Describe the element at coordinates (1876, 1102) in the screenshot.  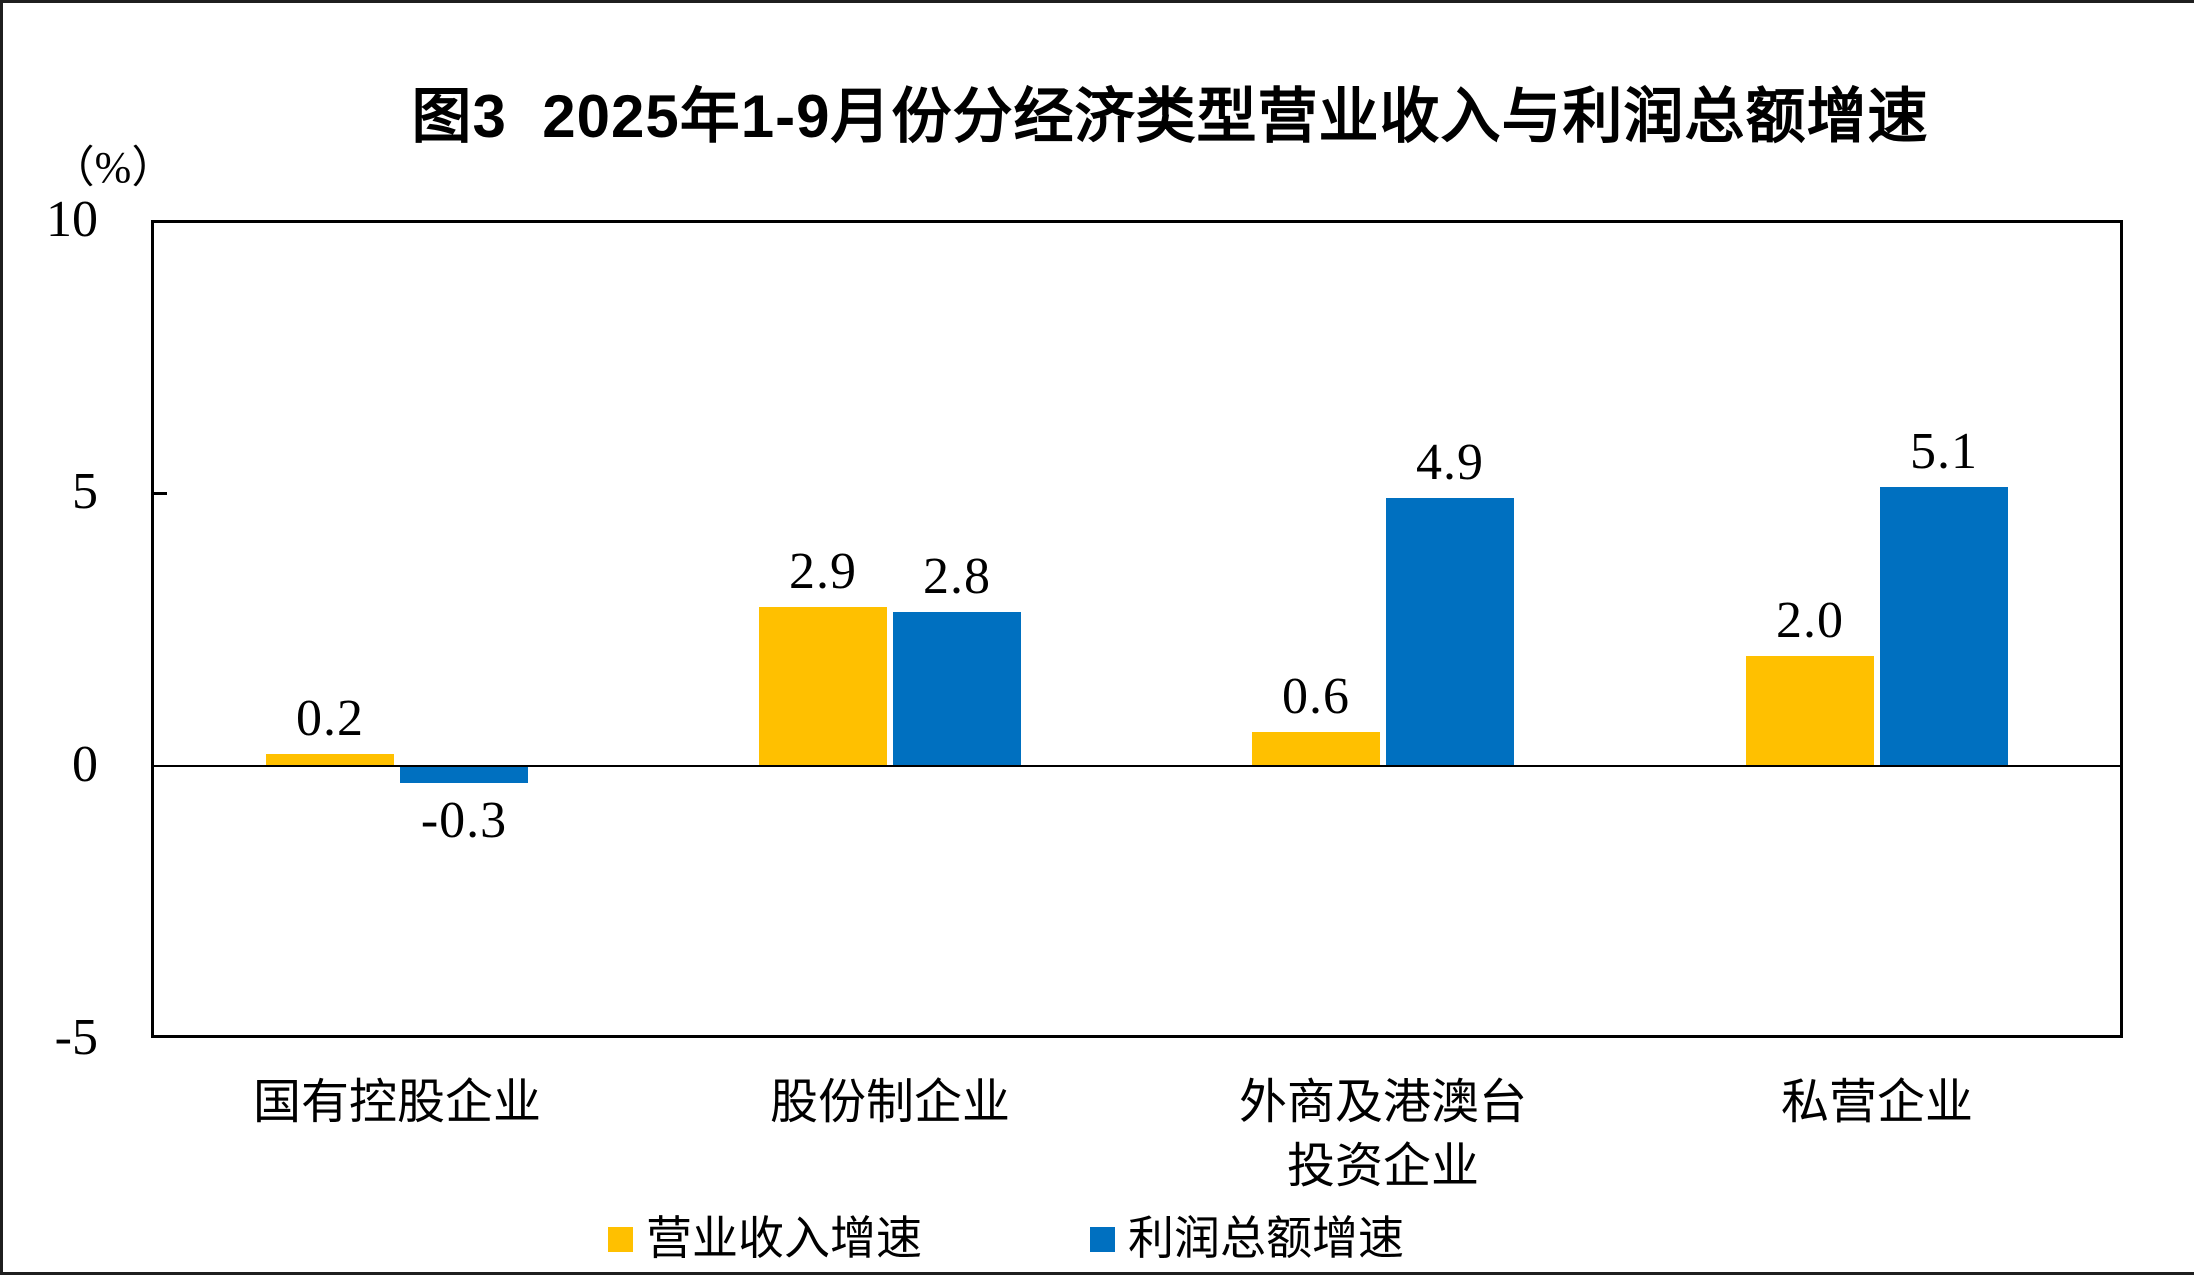
I see `x-axis-category-label: 私营企业` at that location.